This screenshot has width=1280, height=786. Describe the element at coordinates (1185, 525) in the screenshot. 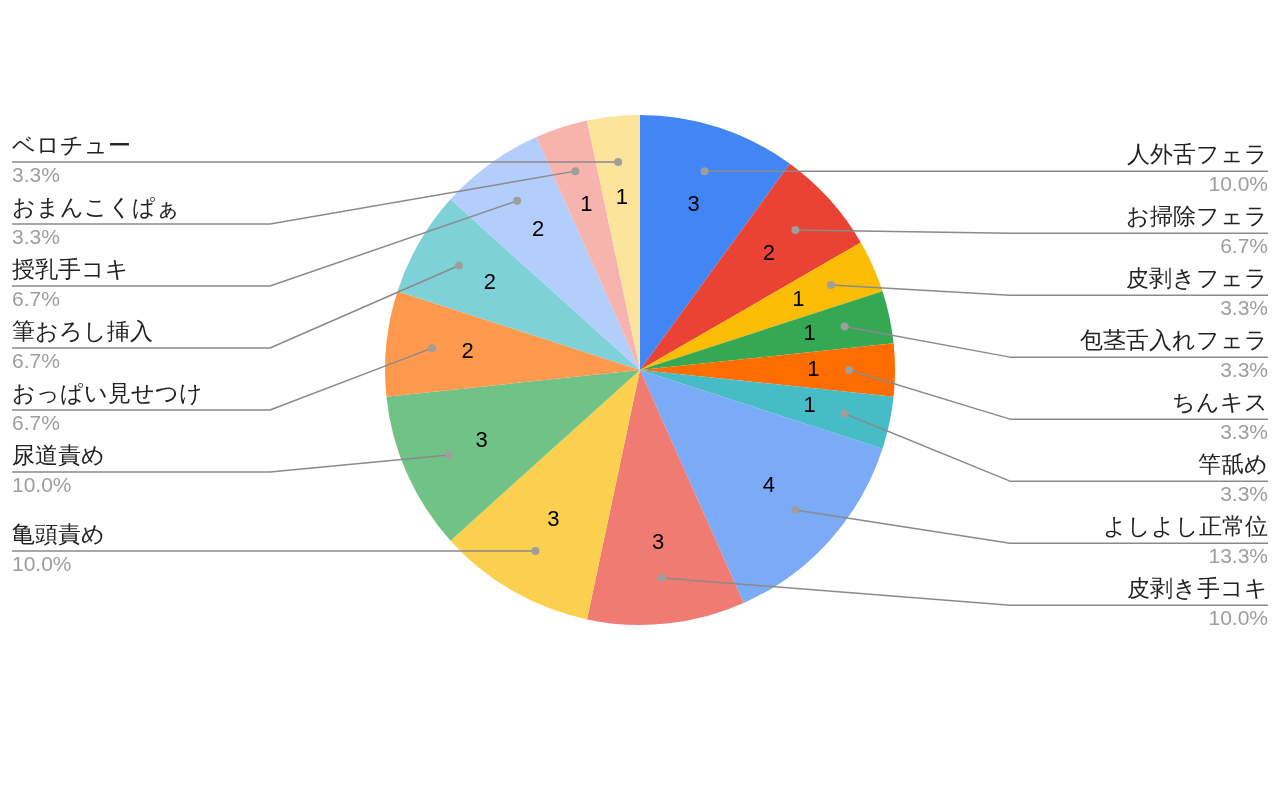

I see `slice-label: よしよし正常位` at that location.